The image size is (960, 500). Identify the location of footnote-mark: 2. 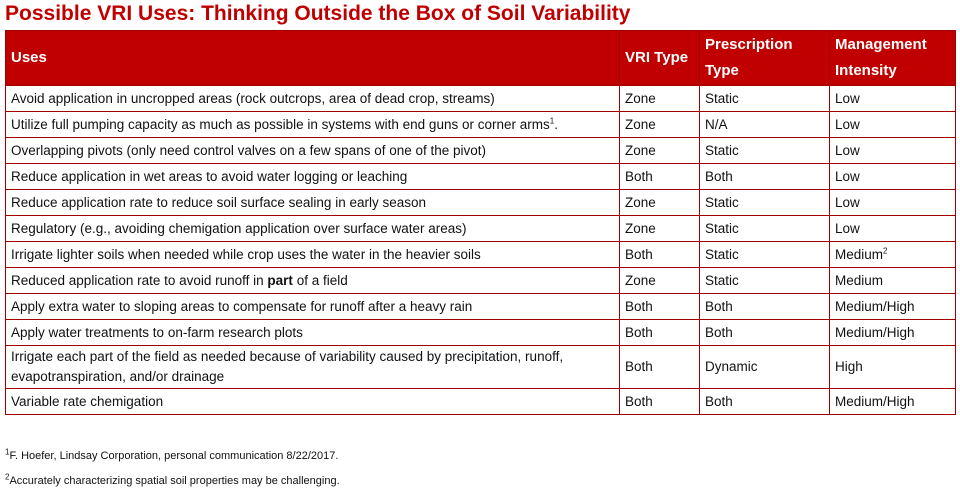
(7, 477).